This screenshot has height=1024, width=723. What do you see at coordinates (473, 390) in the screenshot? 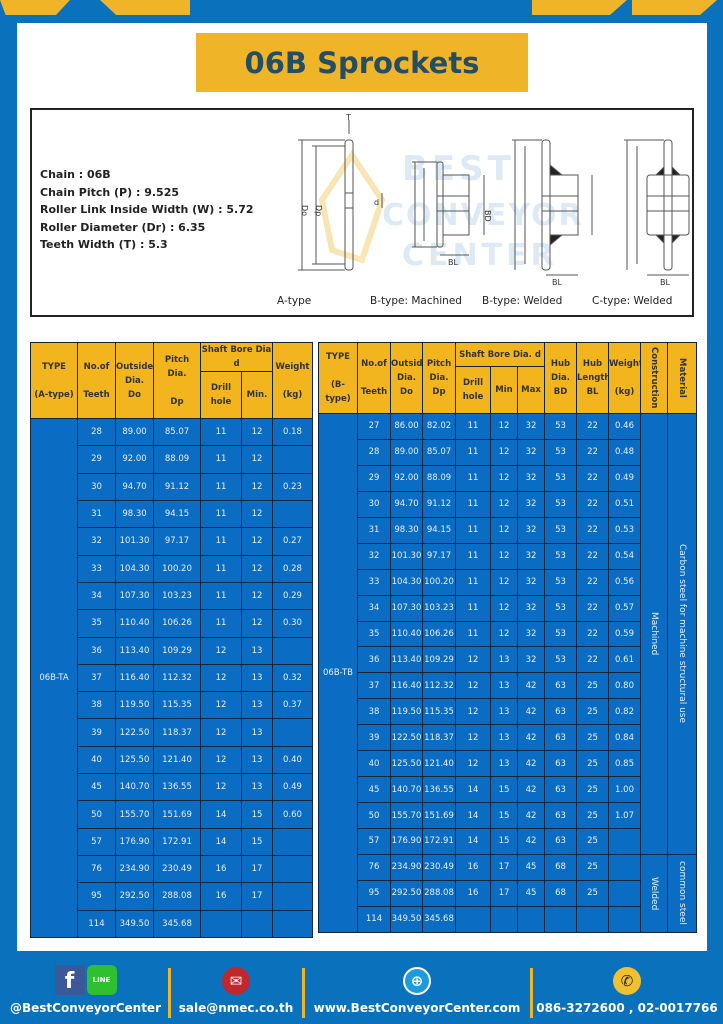
I see `header-drill-hole: Drill hole` at bounding box center [473, 390].